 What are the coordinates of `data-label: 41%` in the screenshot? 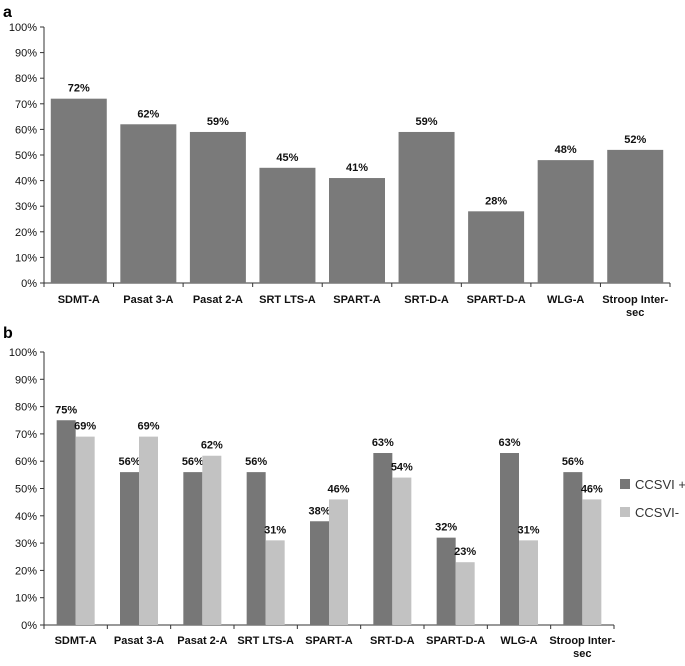 It's located at (357, 168).